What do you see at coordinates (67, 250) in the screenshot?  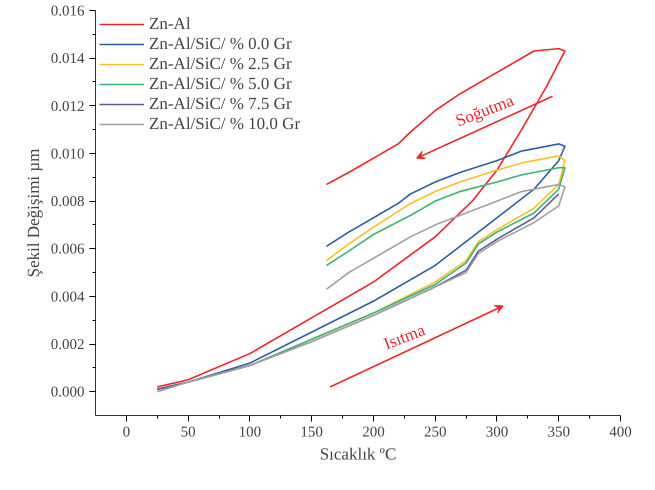 I see `y-tick-label: 0.006` at bounding box center [67, 250].